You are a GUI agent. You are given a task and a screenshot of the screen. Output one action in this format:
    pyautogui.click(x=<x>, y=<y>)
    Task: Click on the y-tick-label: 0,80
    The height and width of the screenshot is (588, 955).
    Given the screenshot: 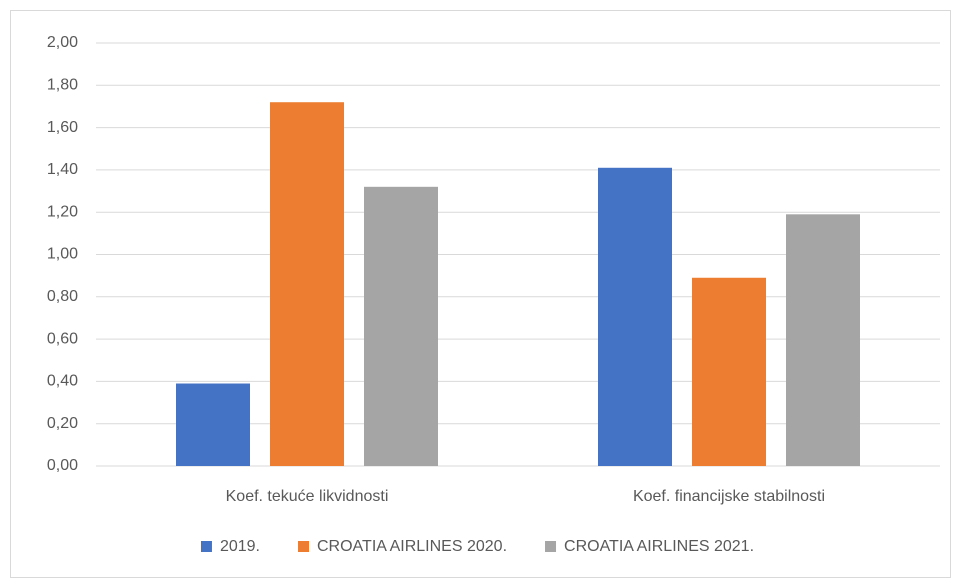 What is the action you would take?
    pyautogui.click(x=62, y=296)
    